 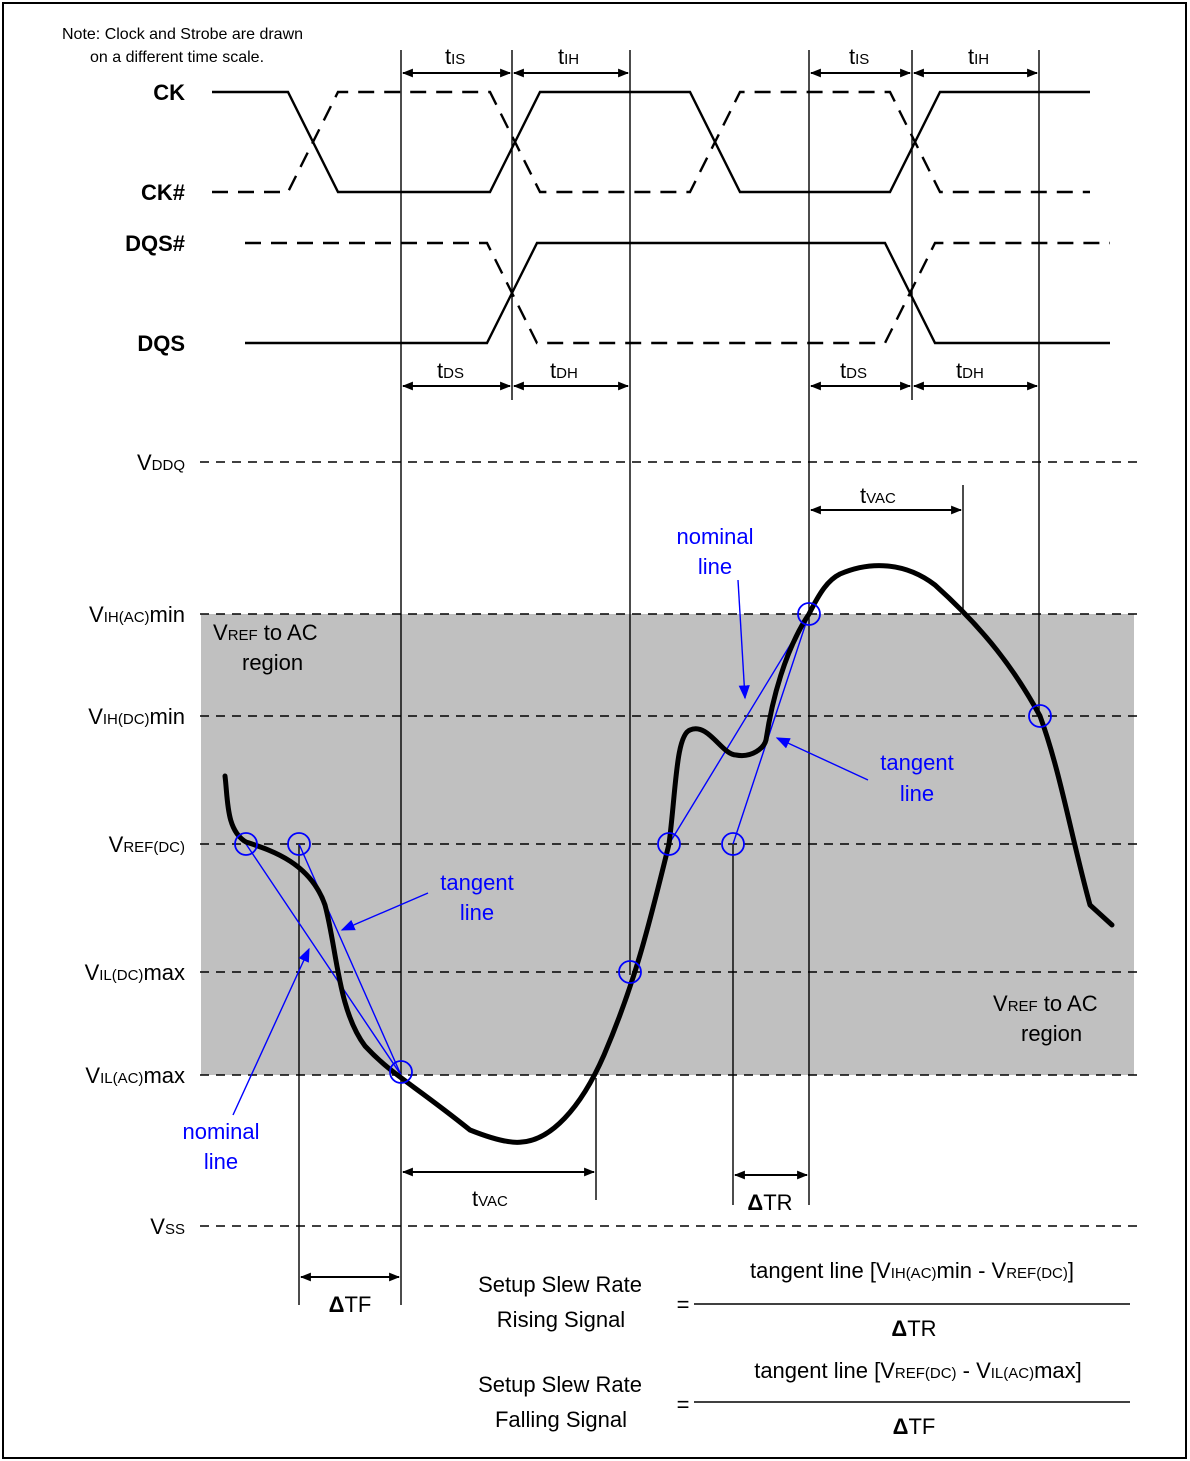 I want to click on region-label-bottom-line2: region, so click(x=1051, y=1033).